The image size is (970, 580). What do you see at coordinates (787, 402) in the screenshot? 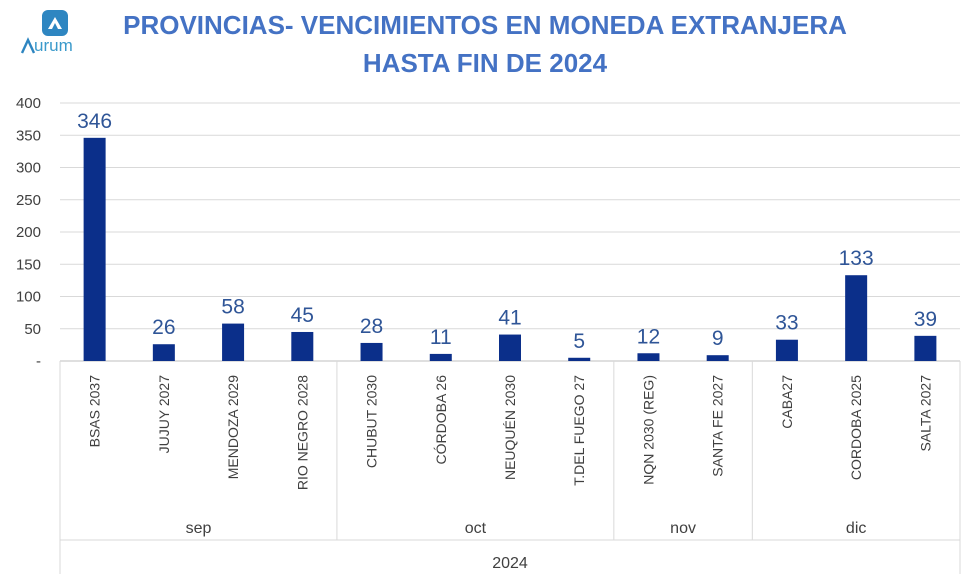
I see `category-label: CABA27` at bounding box center [787, 402].